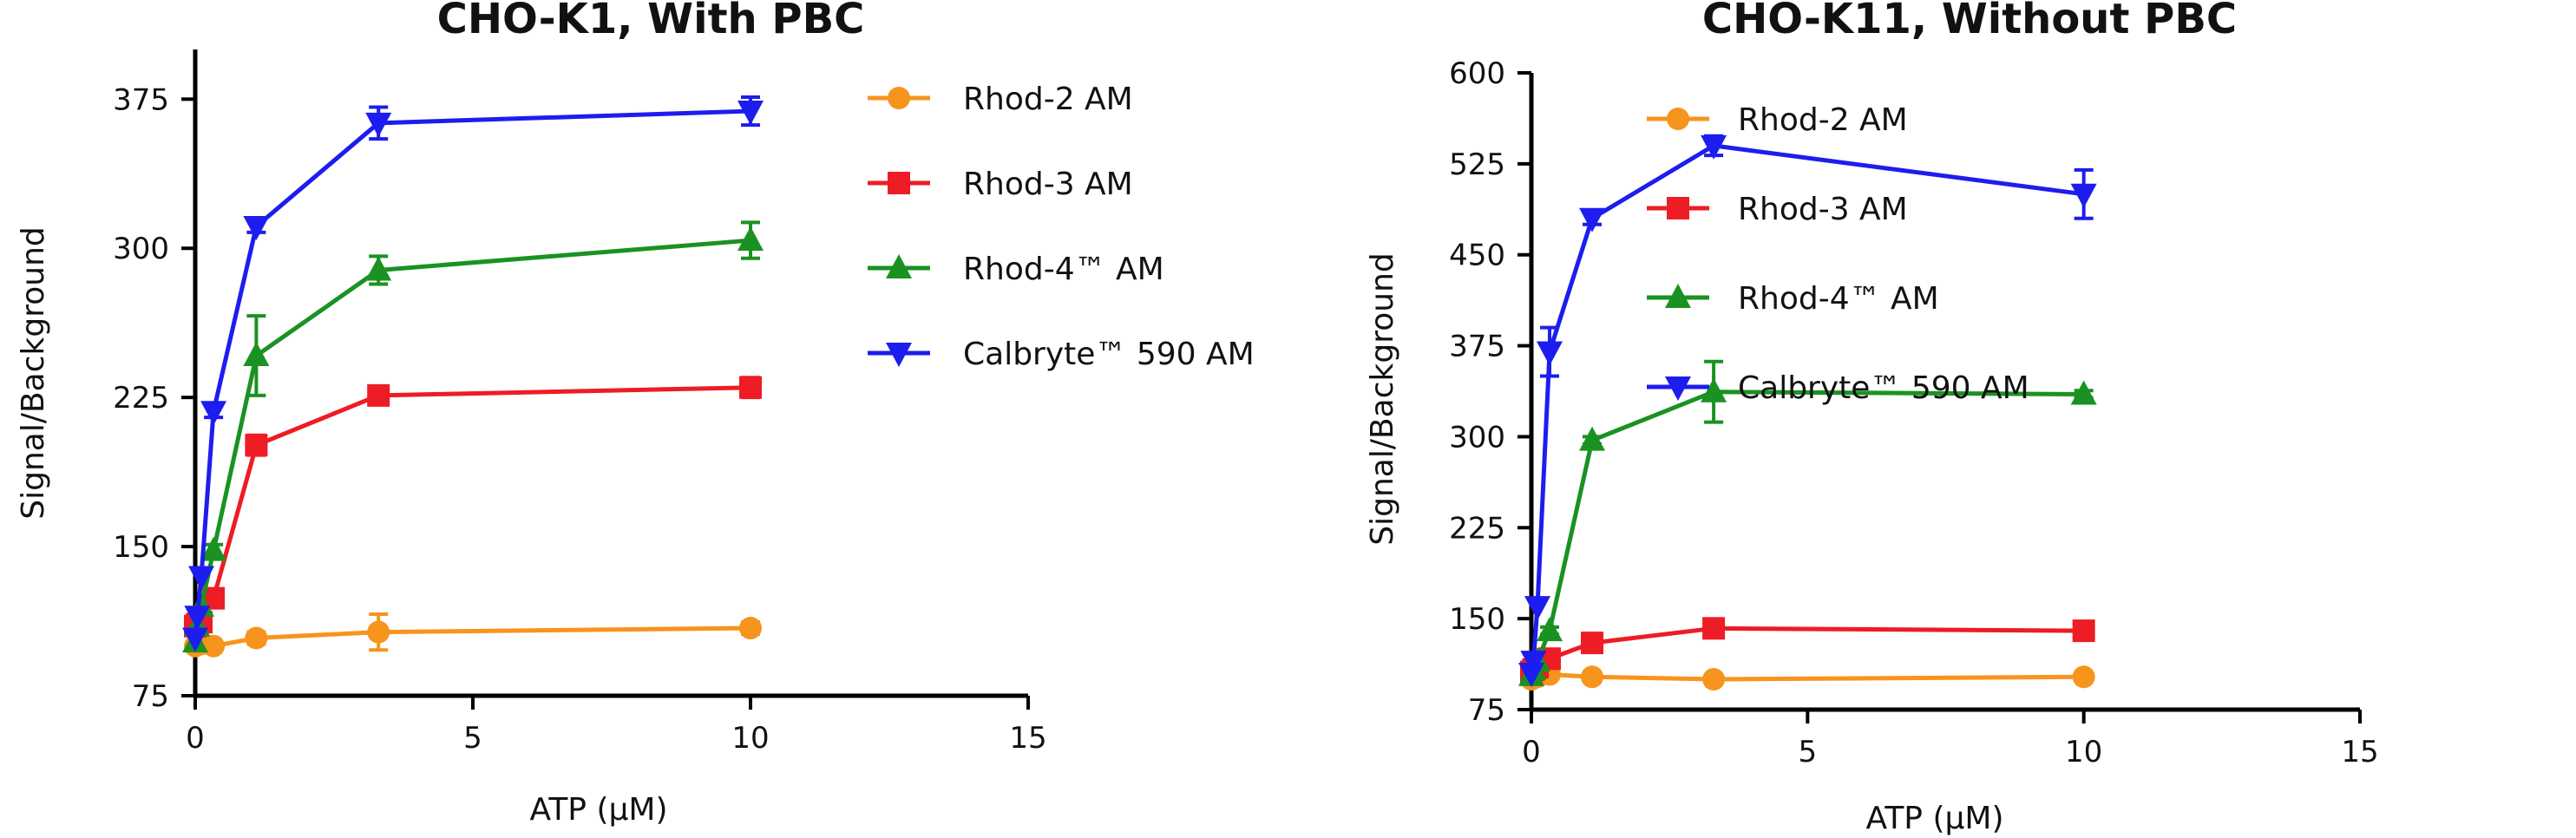 This screenshot has height=838, width=2576. I want to click on y-tick-label: 450, so click(1477, 256).